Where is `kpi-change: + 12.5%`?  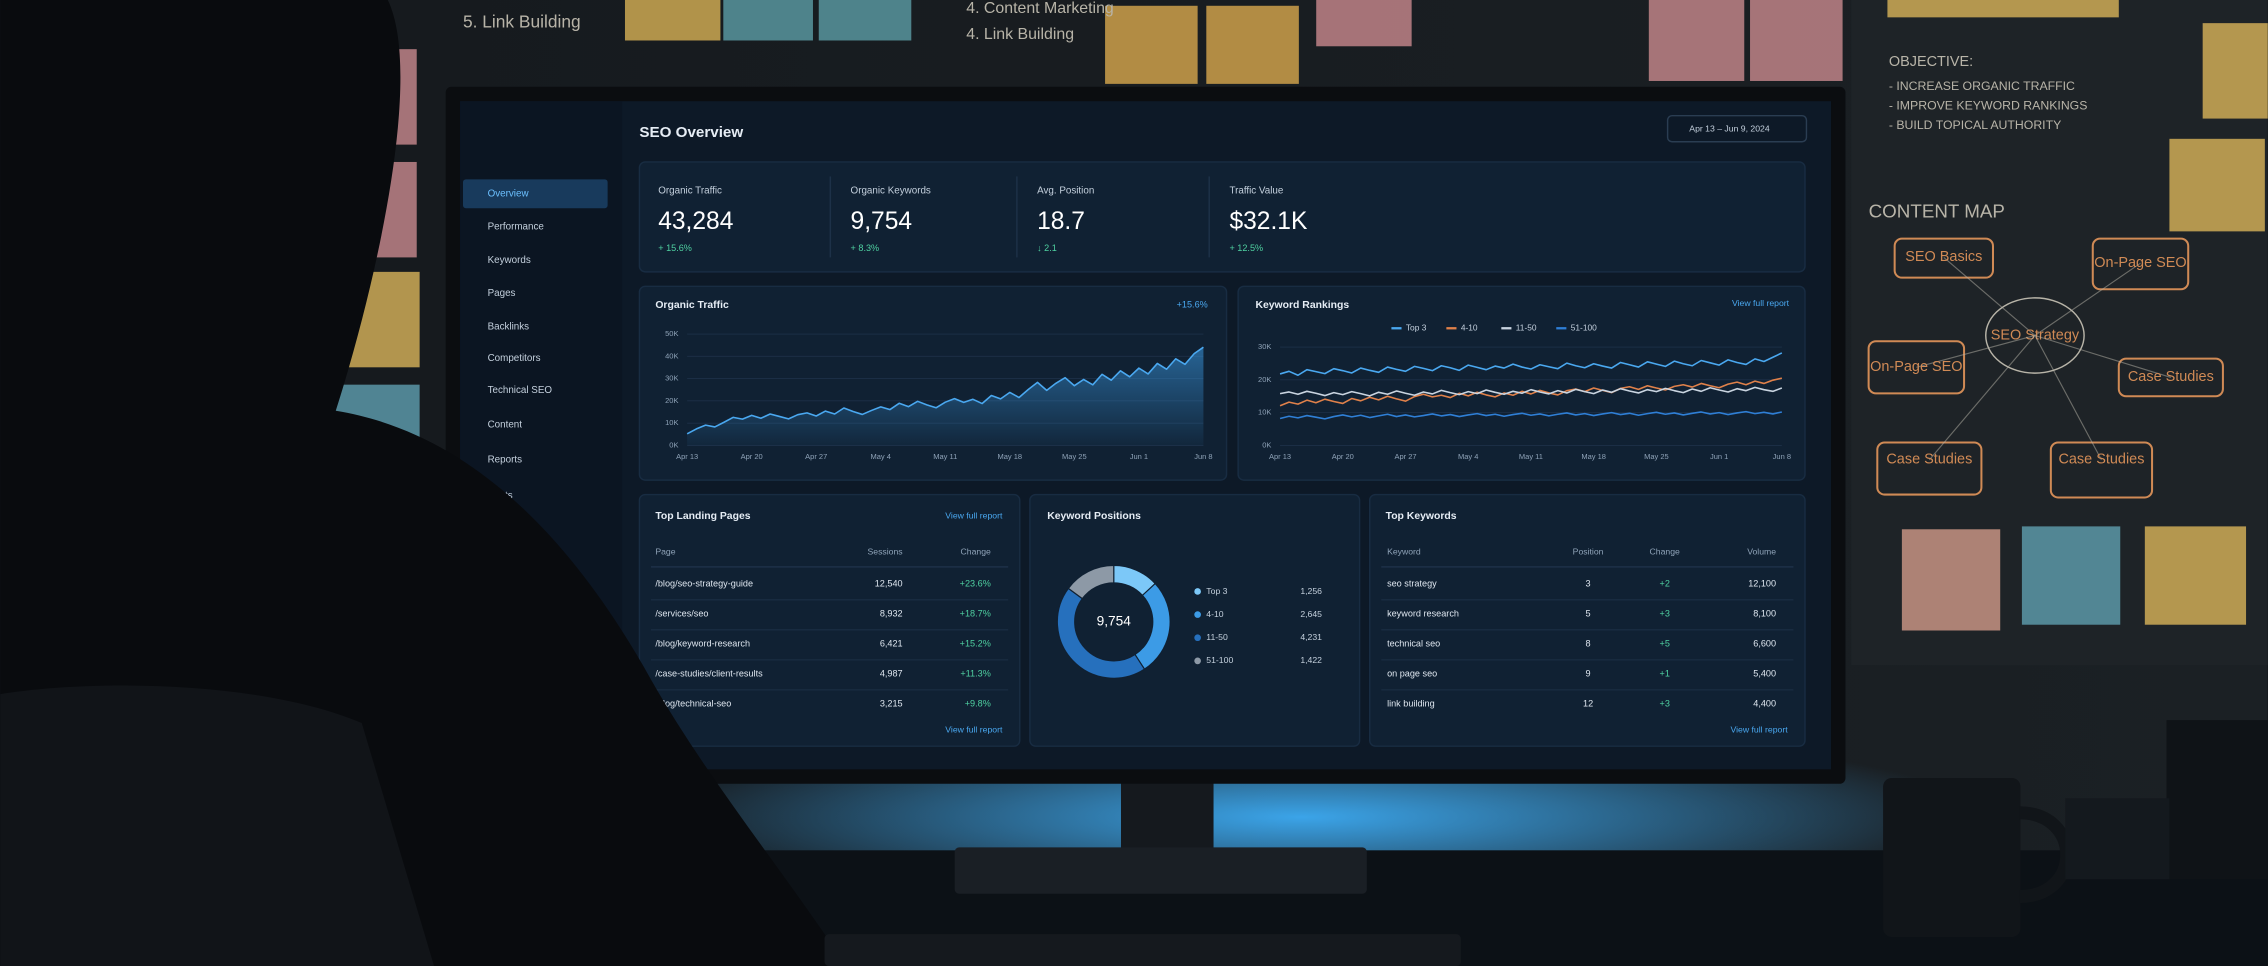 kpi-change: + 12.5% is located at coordinates (1246, 248).